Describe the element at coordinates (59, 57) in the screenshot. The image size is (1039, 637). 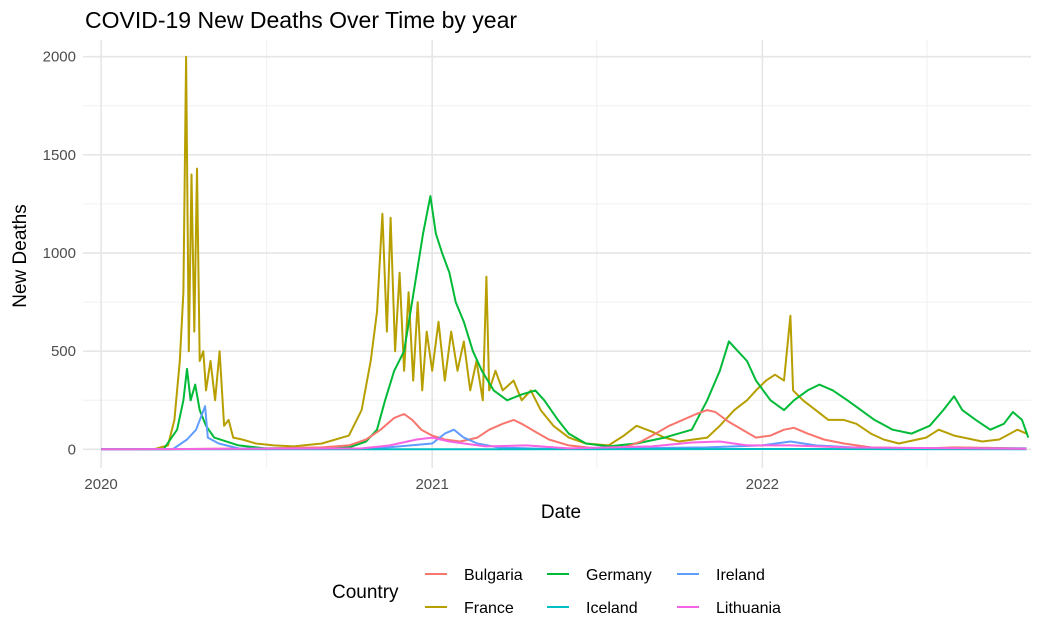
I see `y-tick-label: 2000` at that location.